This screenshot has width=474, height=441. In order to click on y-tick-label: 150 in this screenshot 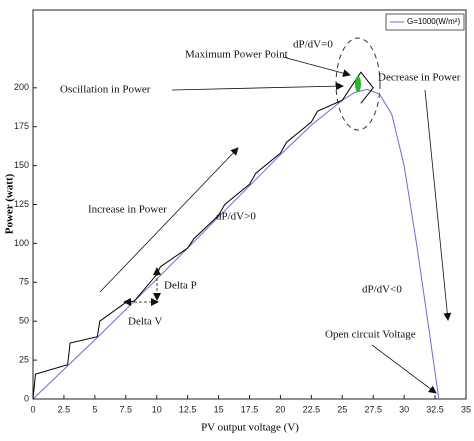, I will do `click(21, 165)`.